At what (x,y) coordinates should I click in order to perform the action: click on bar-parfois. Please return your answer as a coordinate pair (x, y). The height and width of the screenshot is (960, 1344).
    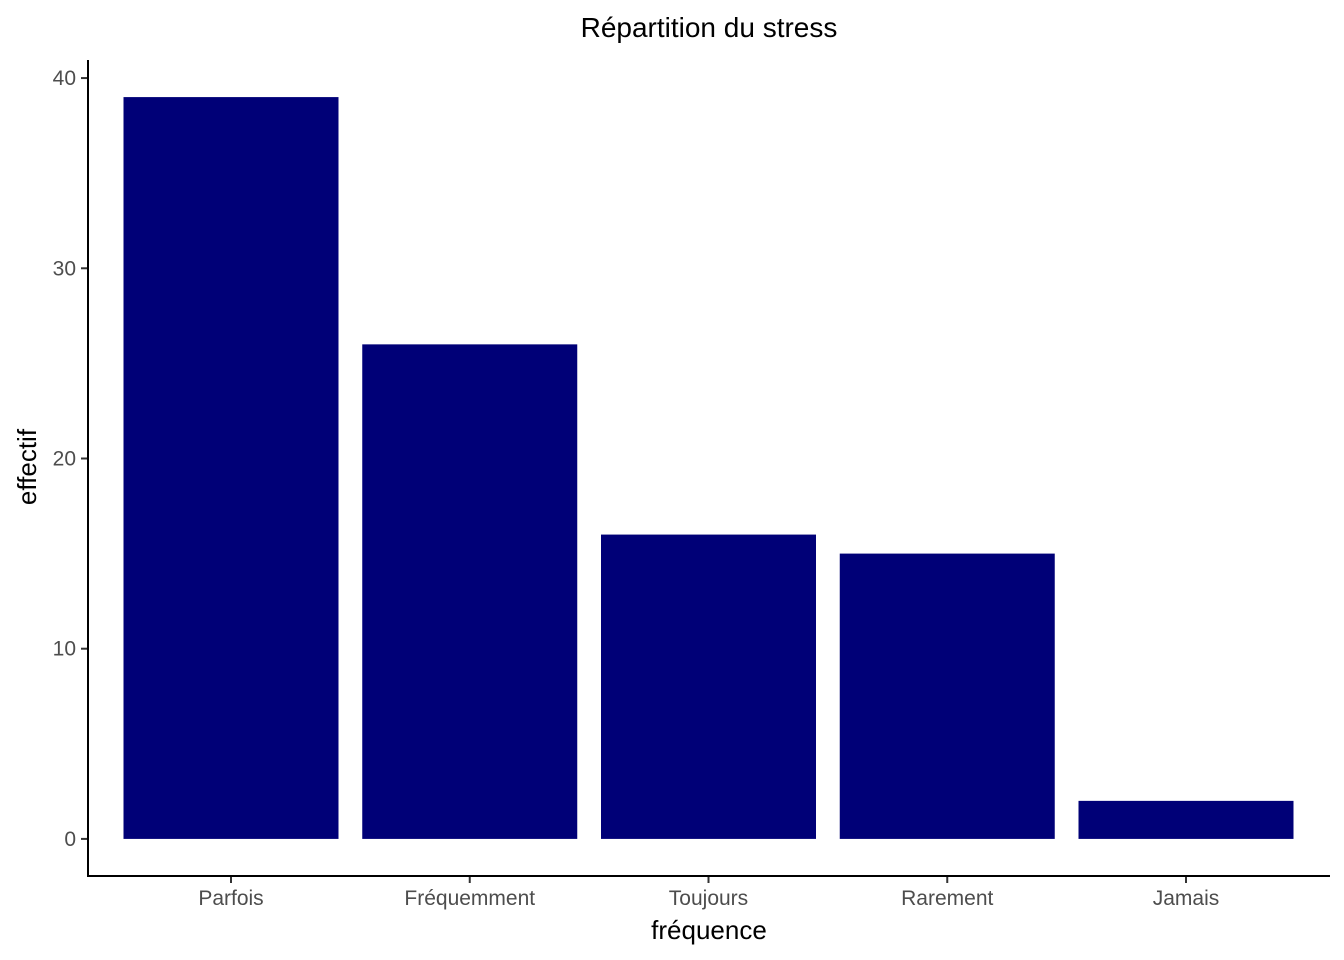
    Looking at the image, I should click on (231, 468).